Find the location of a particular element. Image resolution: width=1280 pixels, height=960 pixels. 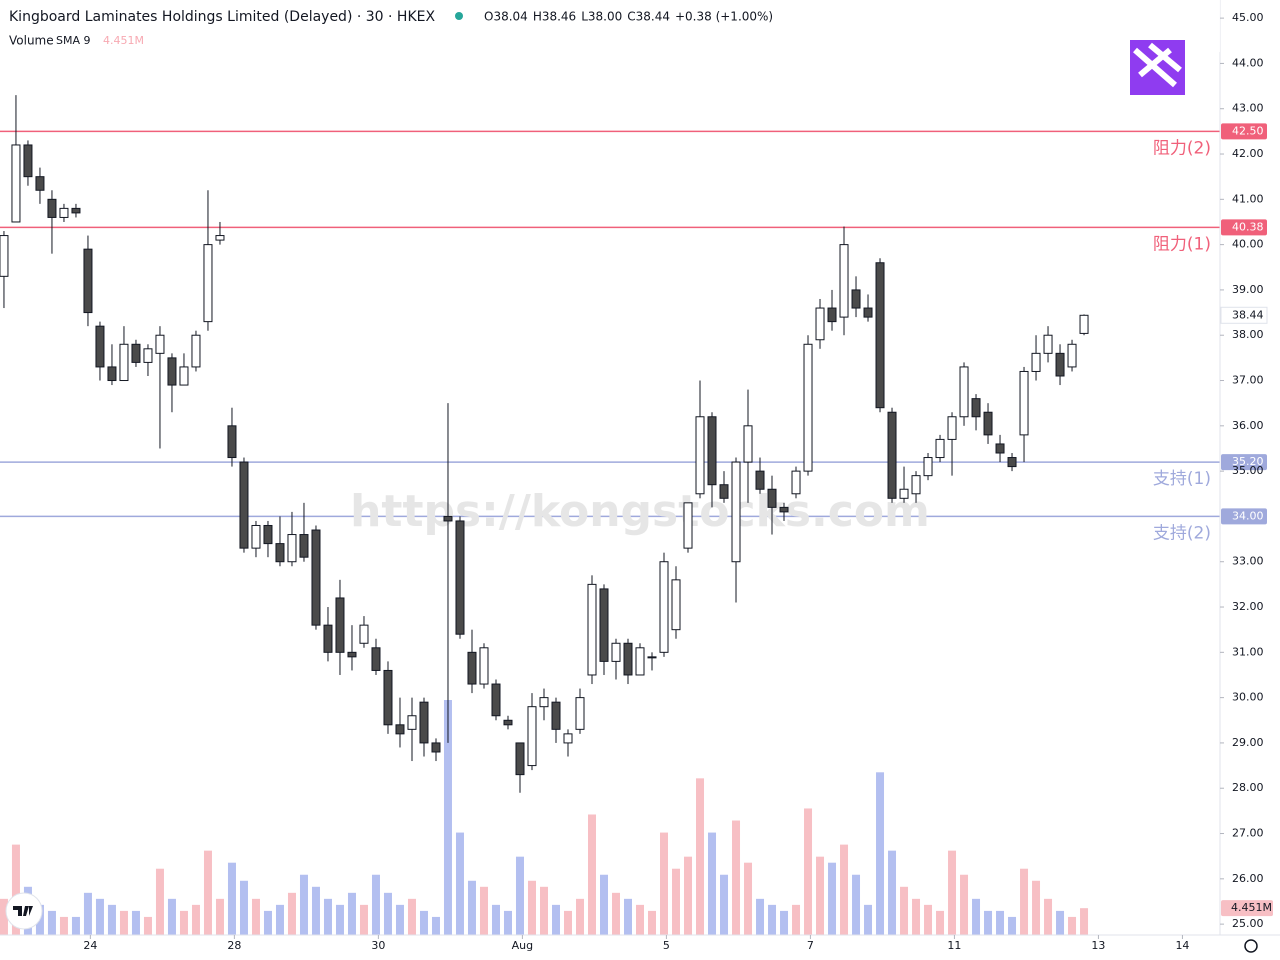

ohlc-value: O38.04 is located at coordinates (506, 17).